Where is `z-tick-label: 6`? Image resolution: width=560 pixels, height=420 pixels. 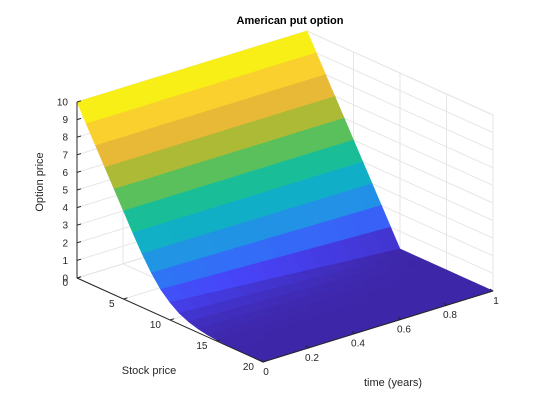
z-tick-label: 6 is located at coordinates (65, 173).